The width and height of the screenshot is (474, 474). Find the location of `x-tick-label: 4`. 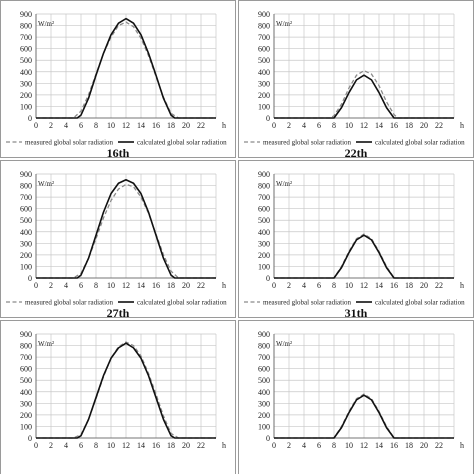

x-tick-label: 4 is located at coordinates (304, 125).